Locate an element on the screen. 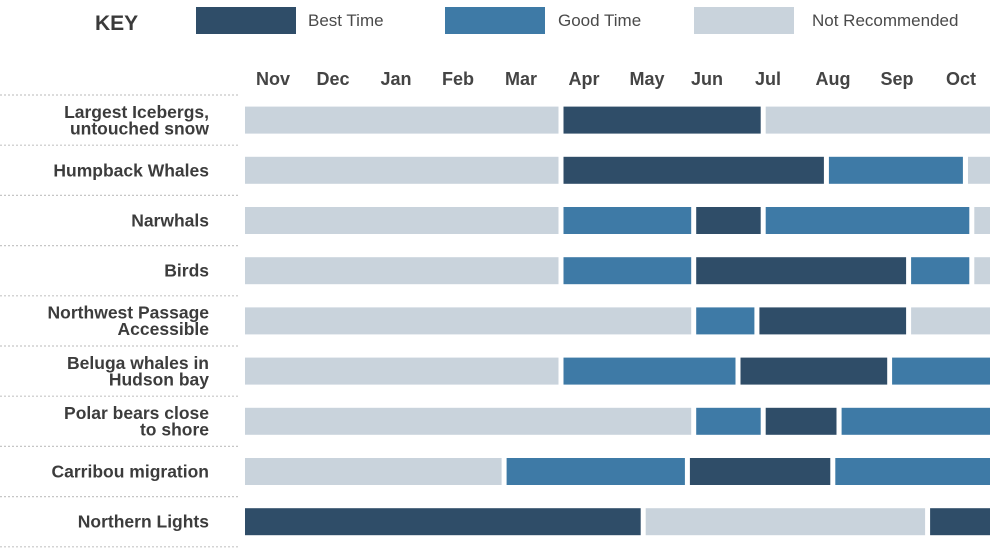  row-label: Birds is located at coordinates (186, 271).